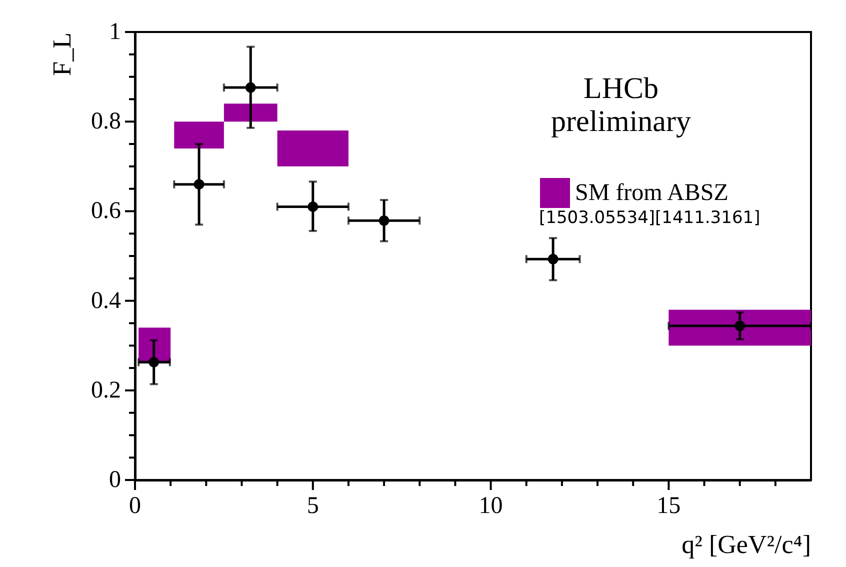 The image size is (846, 567). What do you see at coordinates (106, 390) in the screenshot?
I see `y-tick-label: 0.2` at bounding box center [106, 390].